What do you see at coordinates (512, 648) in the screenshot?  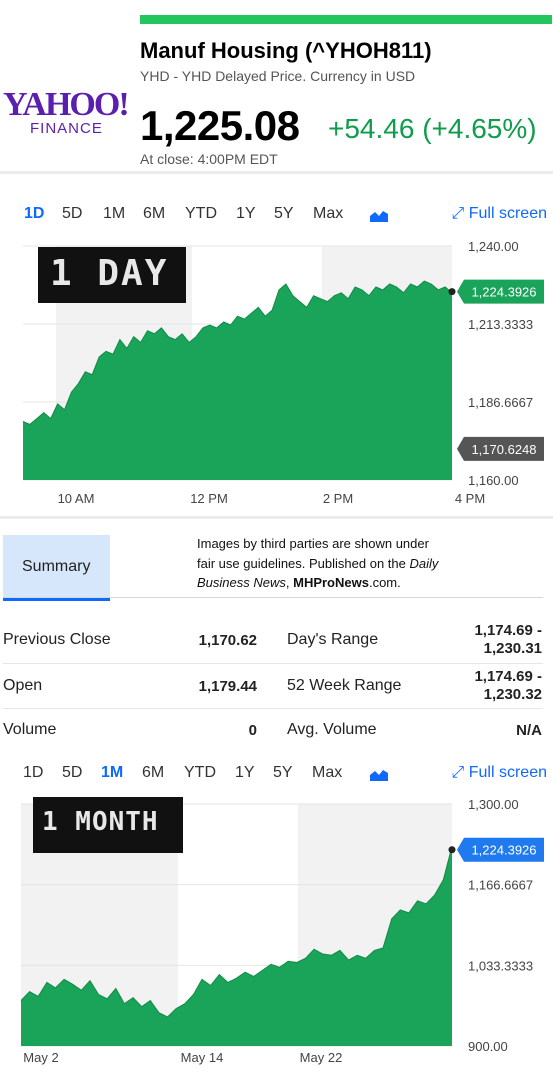 I see `days-range-high: 1,230.31` at bounding box center [512, 648].